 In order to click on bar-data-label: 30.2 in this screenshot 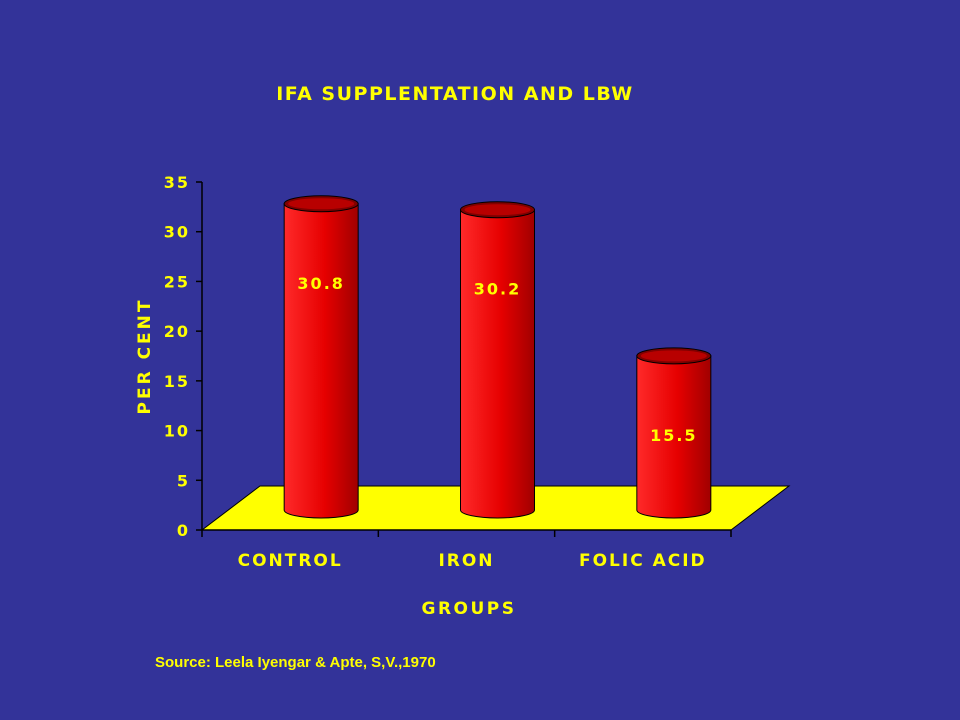, I will do `click(497, 289)`.